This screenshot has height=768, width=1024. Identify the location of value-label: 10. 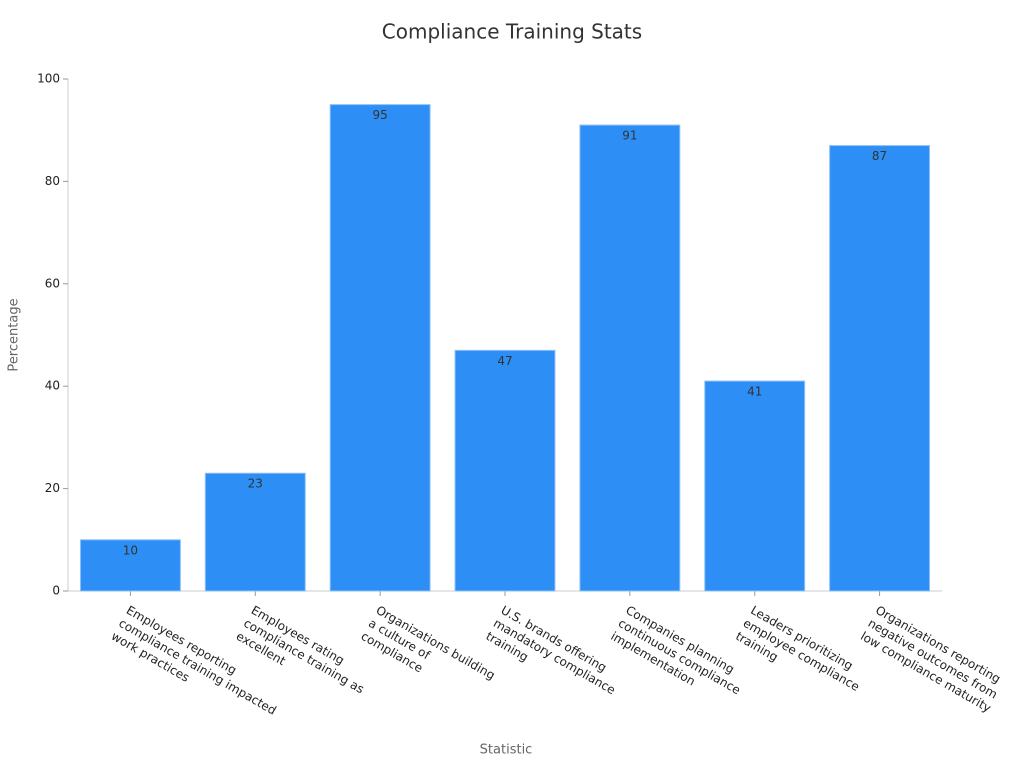
(130, 550).